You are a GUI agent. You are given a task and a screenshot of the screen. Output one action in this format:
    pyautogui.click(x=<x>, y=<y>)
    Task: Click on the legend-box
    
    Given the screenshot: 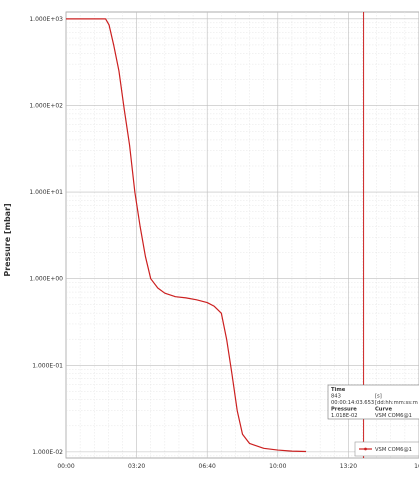 What is the action you would take?
    pyautogui.click(x=386, y=449)
    